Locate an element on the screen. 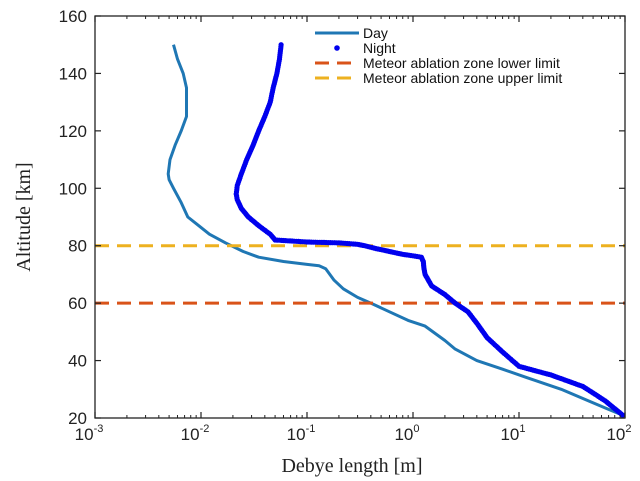  x-tick-label: 10⁻² is located at coordinates (195, 433).